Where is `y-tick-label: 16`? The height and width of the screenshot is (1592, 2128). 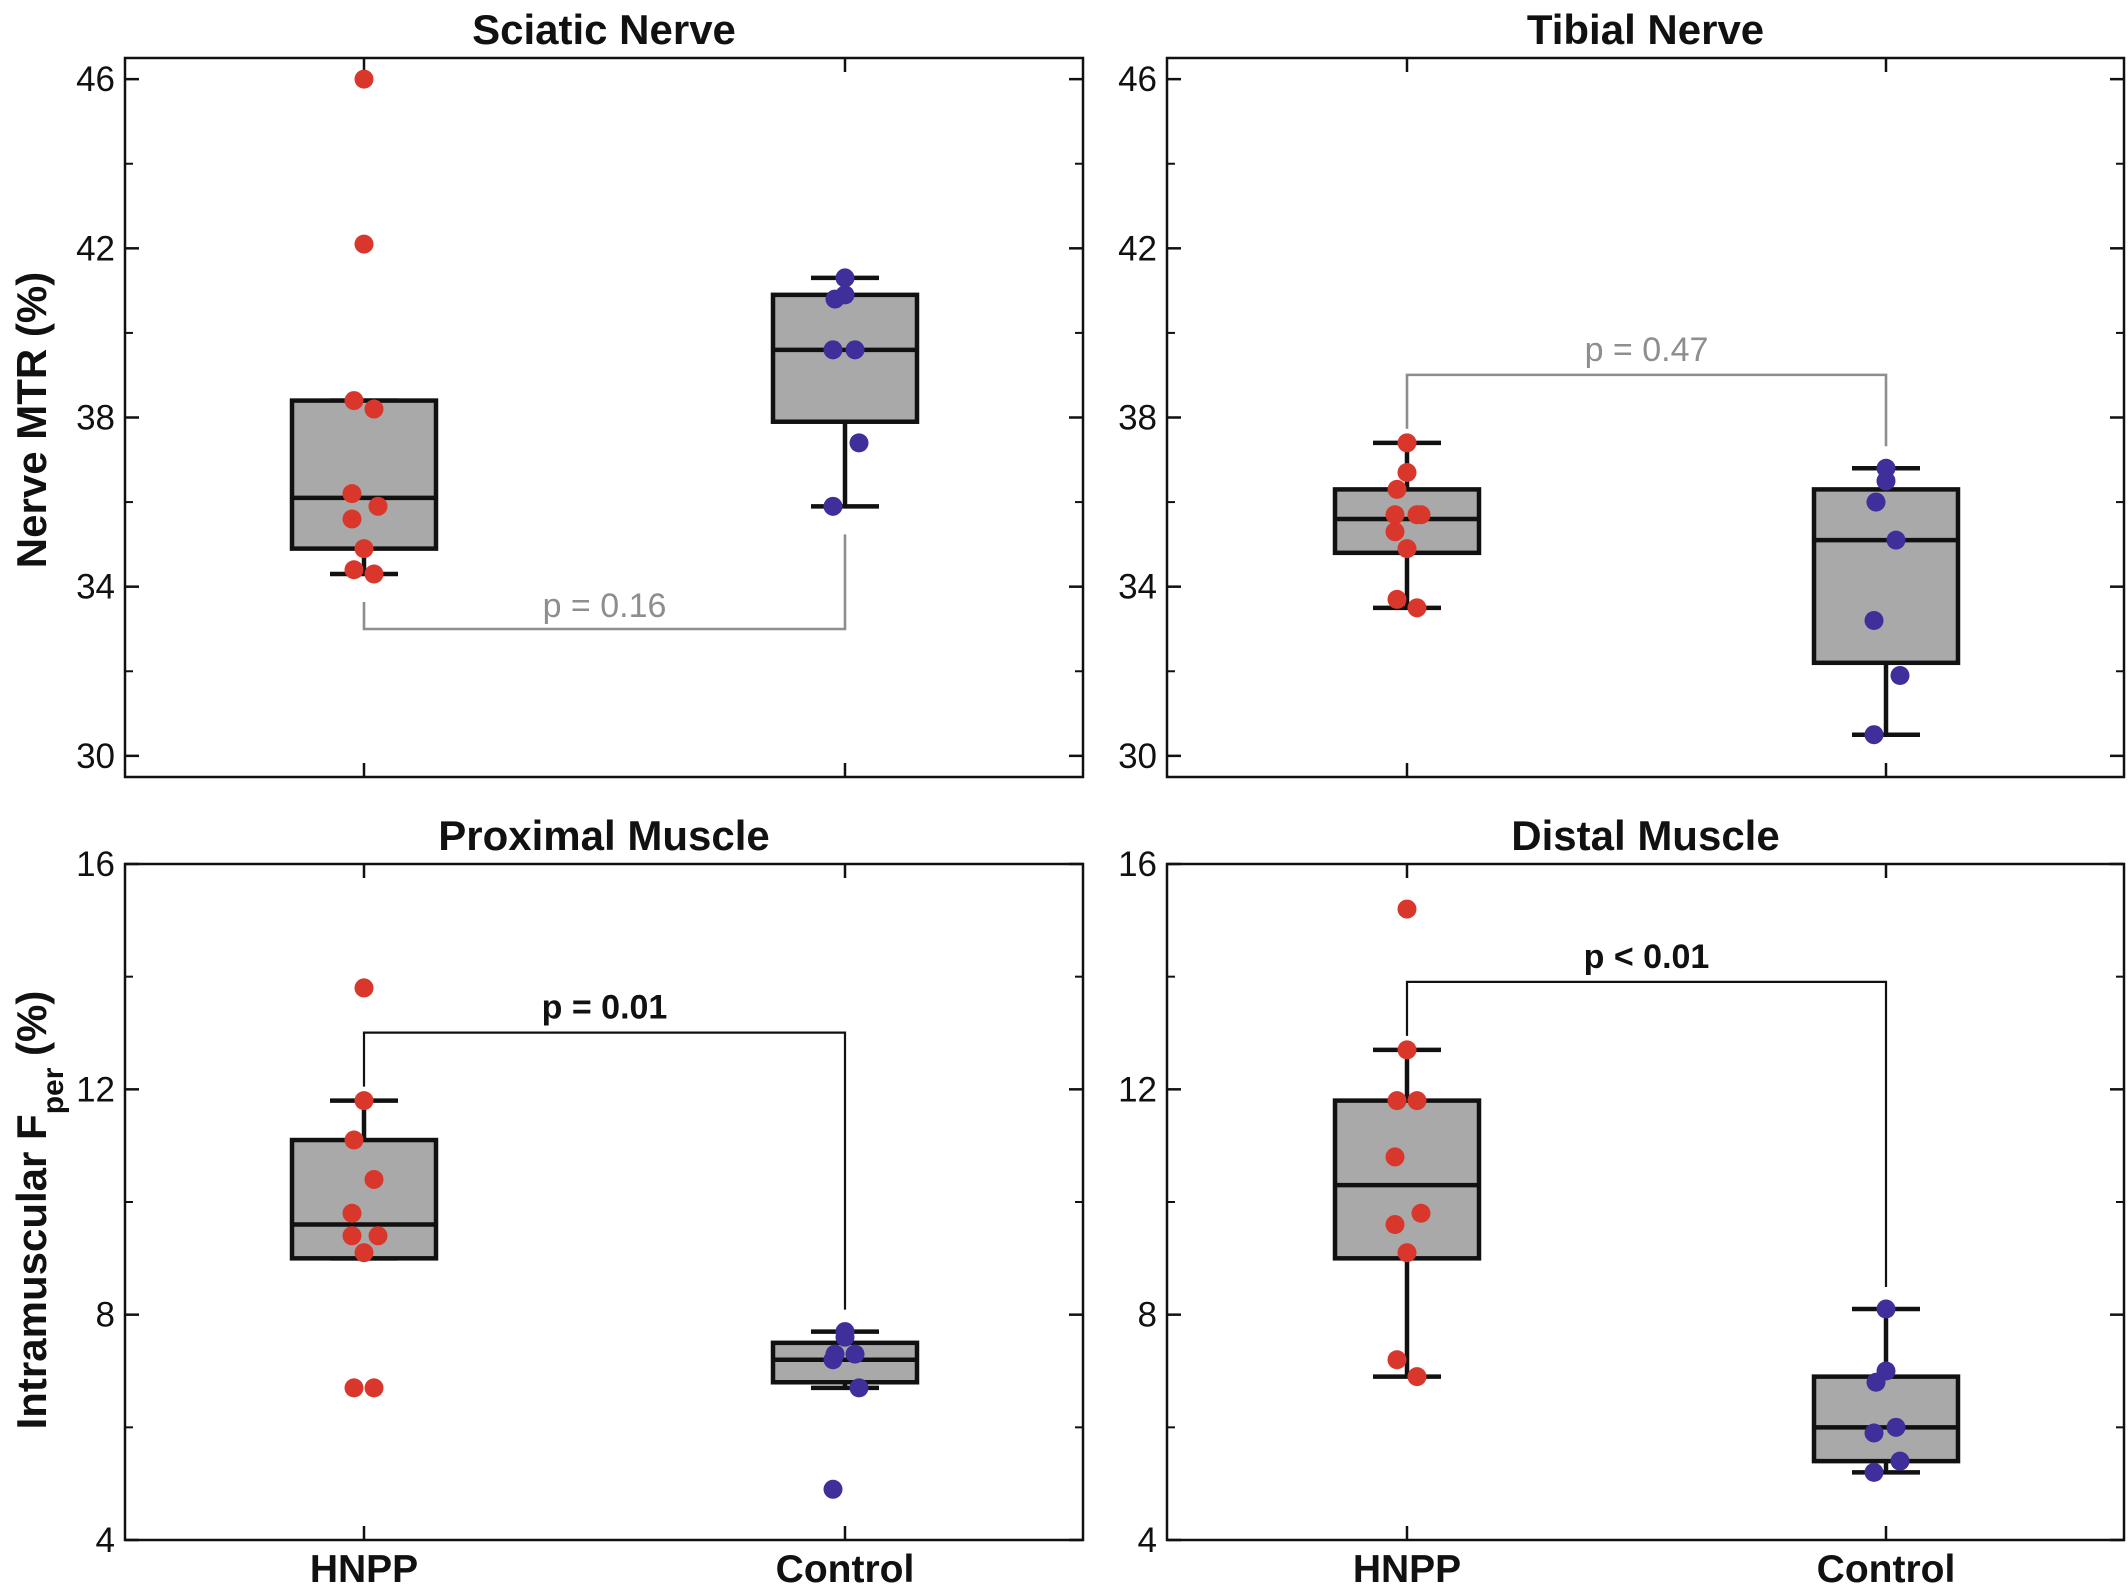
y-tick-label: 16 is located at coordinates (1137, 864).